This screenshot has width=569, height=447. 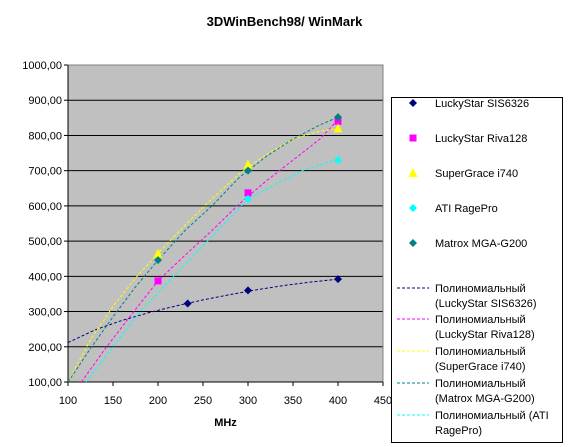 I want to click on x-tick-label: 150, so click(x=113, y=401).